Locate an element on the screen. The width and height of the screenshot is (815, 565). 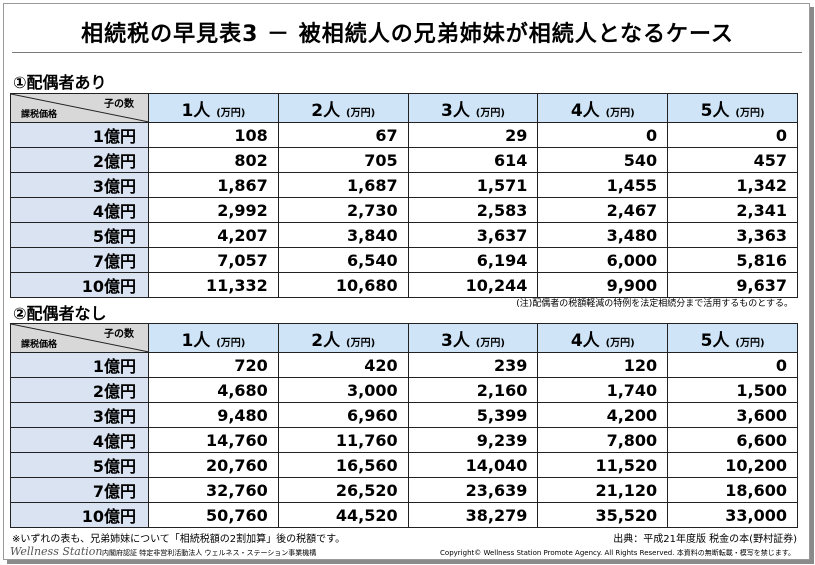
table-cell-tax-amount: 14,760 is located at coordinates (213, 440).